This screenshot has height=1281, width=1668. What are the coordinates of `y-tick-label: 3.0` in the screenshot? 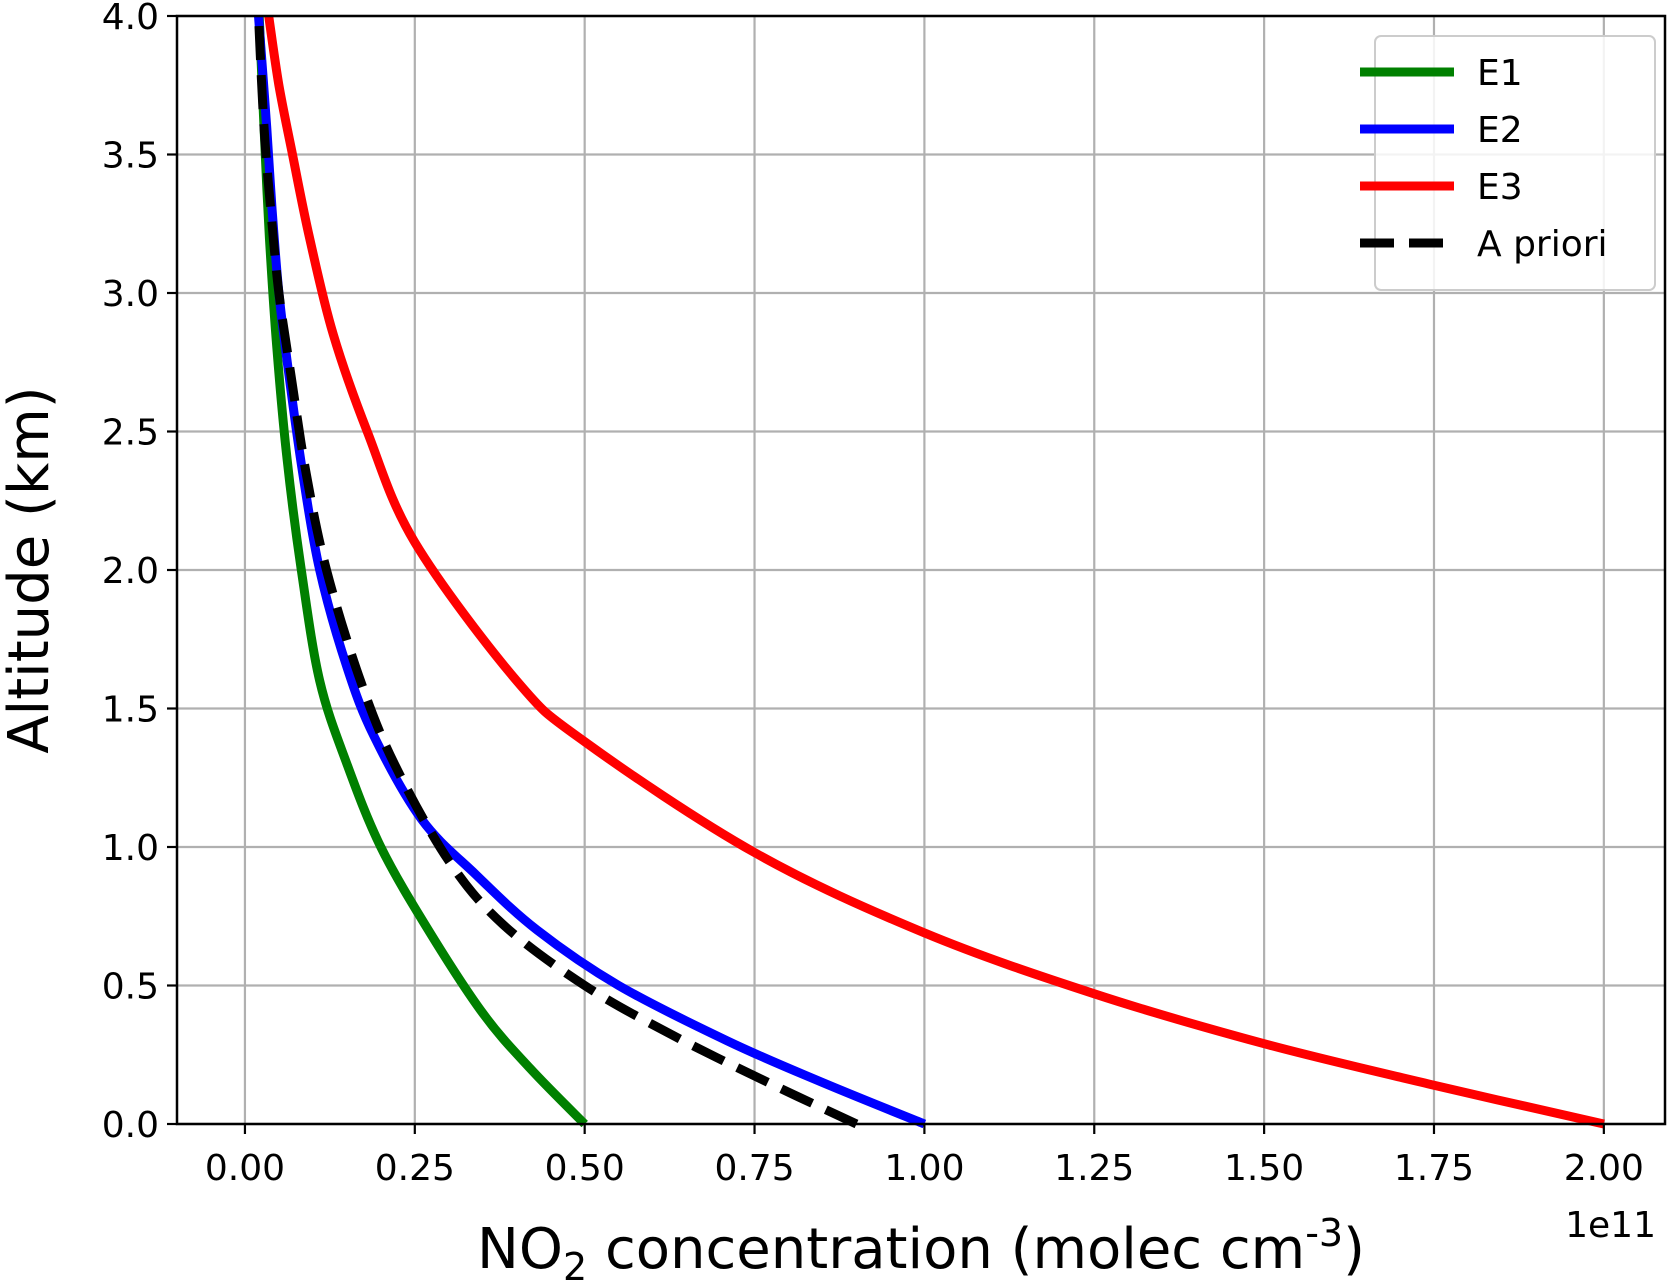 It's located at (130, 294).